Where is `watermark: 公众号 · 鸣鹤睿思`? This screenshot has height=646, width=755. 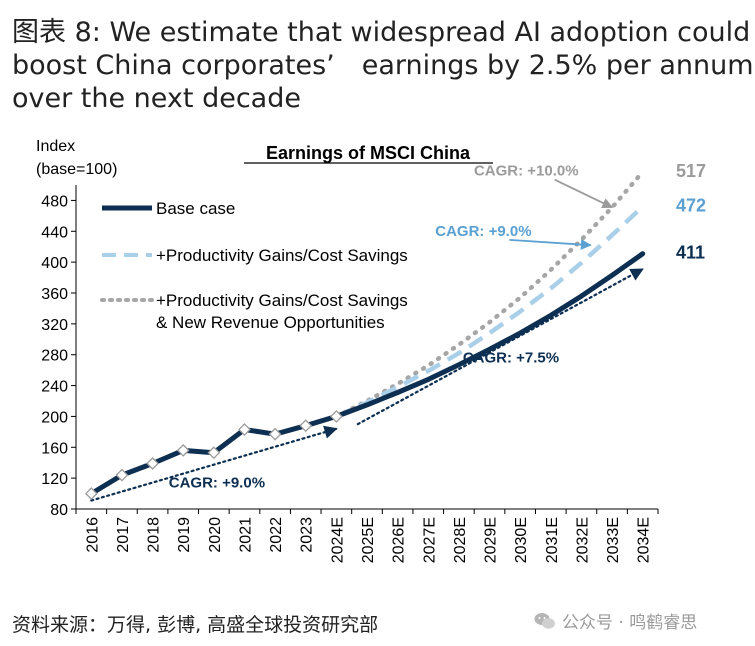 watermark: 公众号 · 鸣鹤睿思 is located at coordinates (615, 620).